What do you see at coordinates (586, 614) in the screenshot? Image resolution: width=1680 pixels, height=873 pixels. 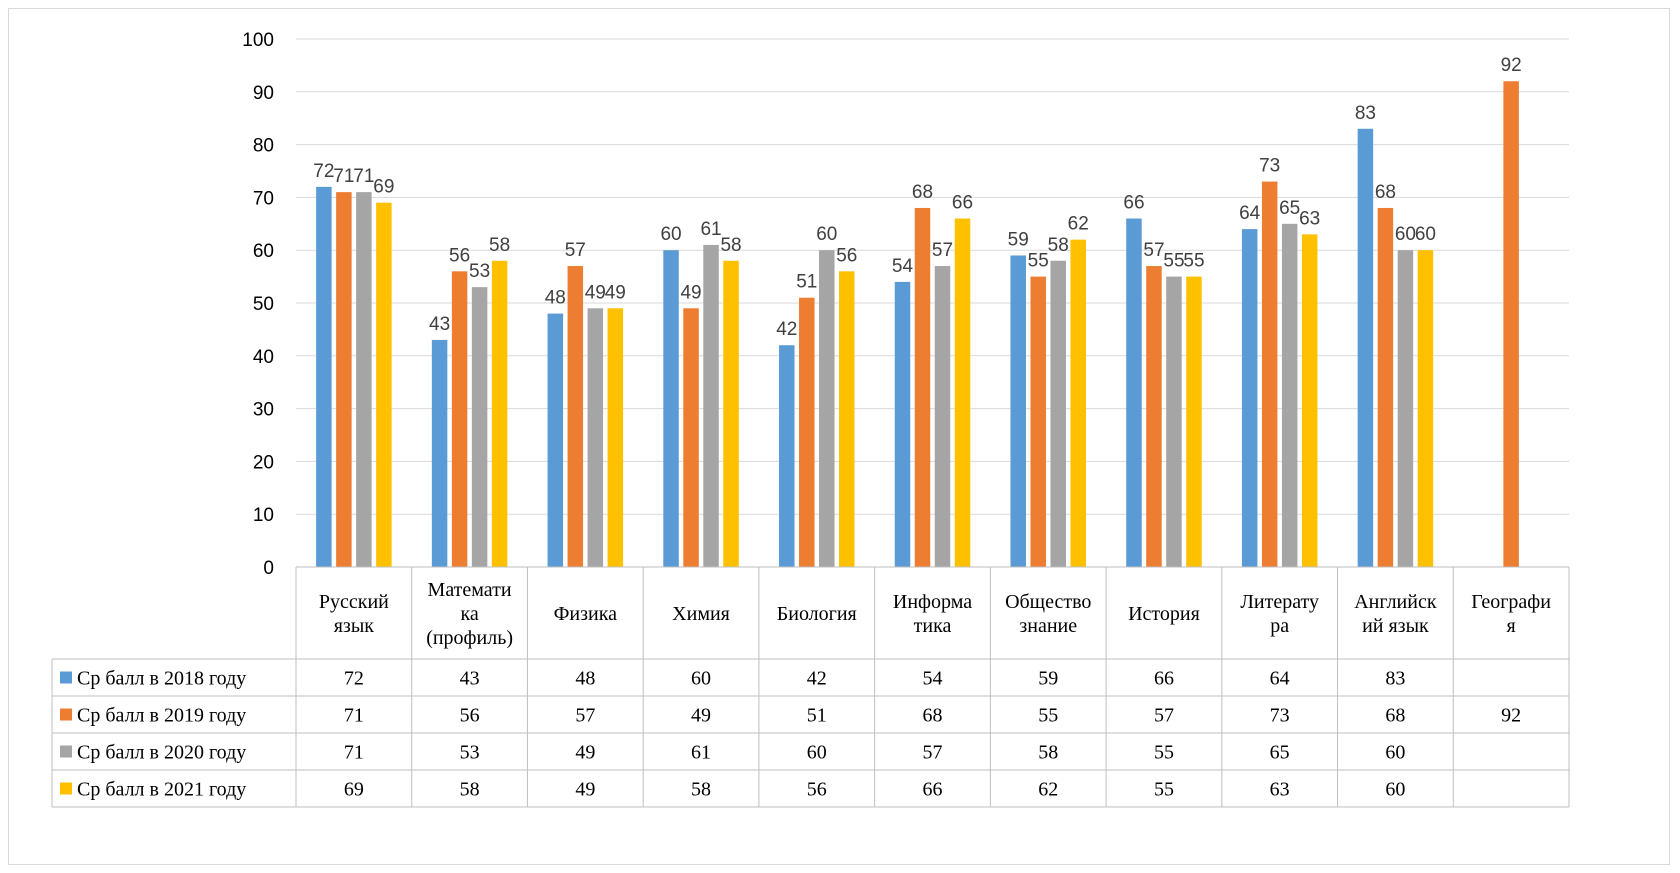 I see `category-label: Физика` at bounding box center [586, 614].